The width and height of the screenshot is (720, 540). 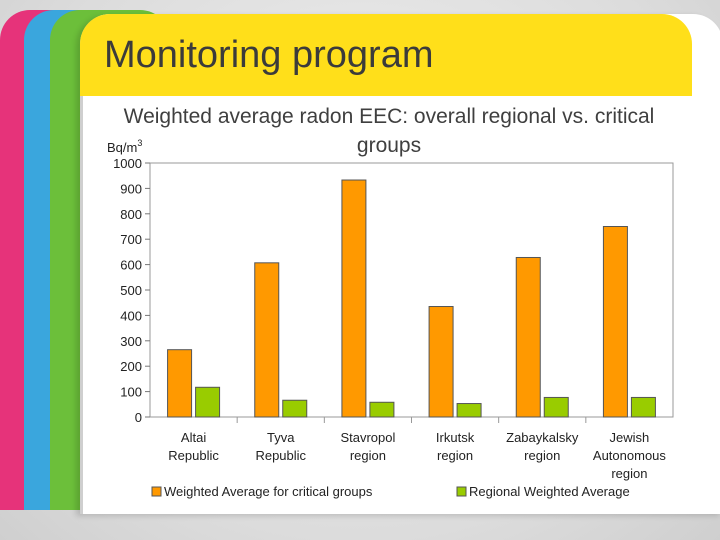 I want to click on y-axis-label: Bq/m3, so click(x=124, y=146).